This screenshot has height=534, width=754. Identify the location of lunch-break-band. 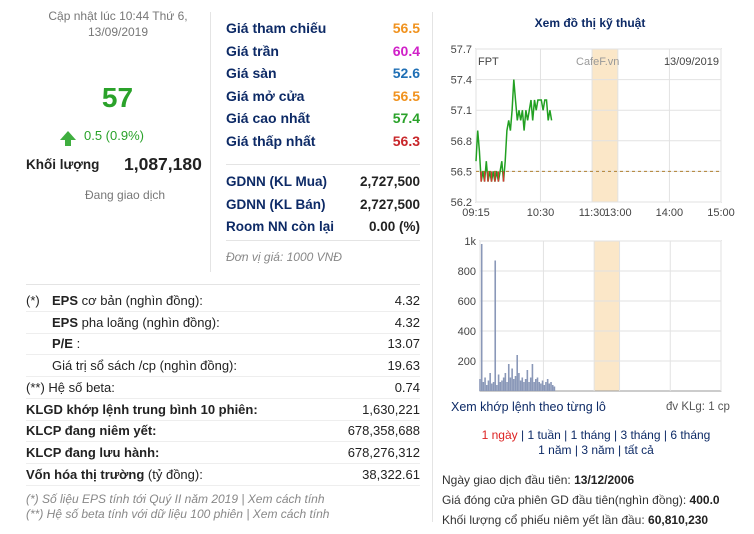
(605, 125).